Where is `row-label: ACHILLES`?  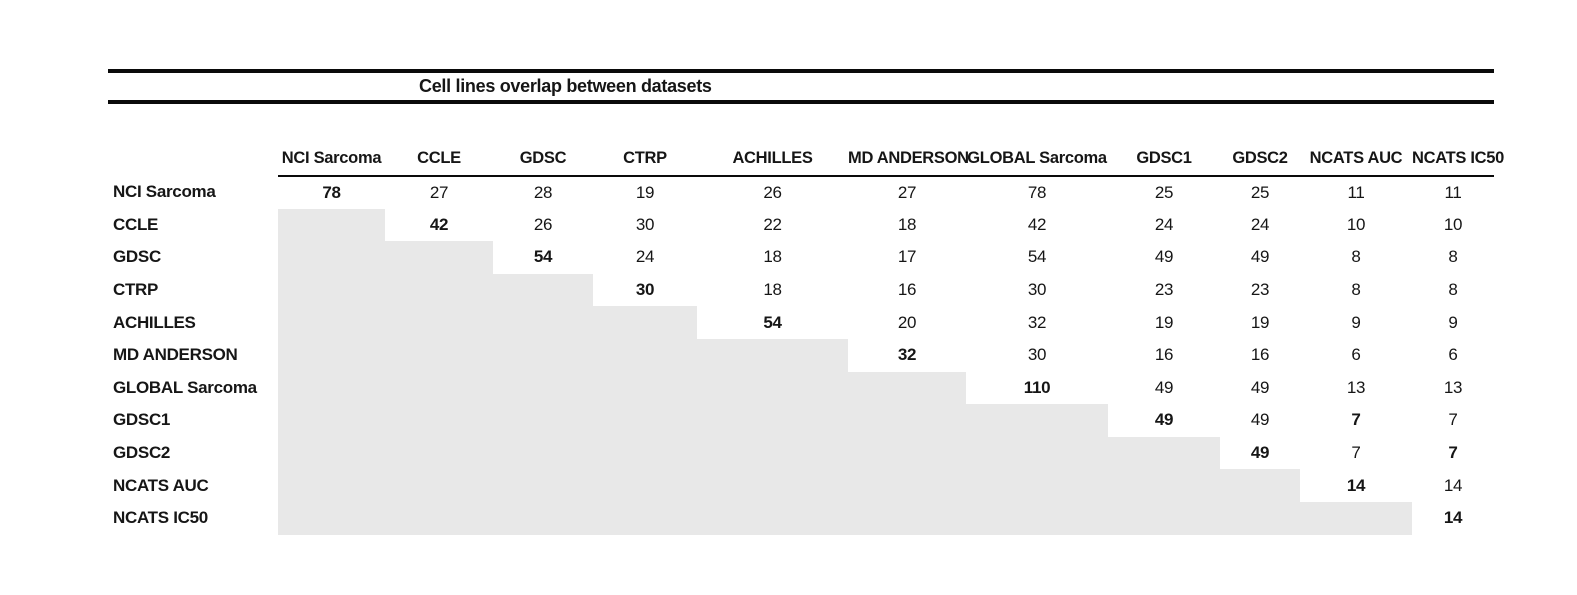
row-label: ACHILLES is located at coordinates (154, 322).